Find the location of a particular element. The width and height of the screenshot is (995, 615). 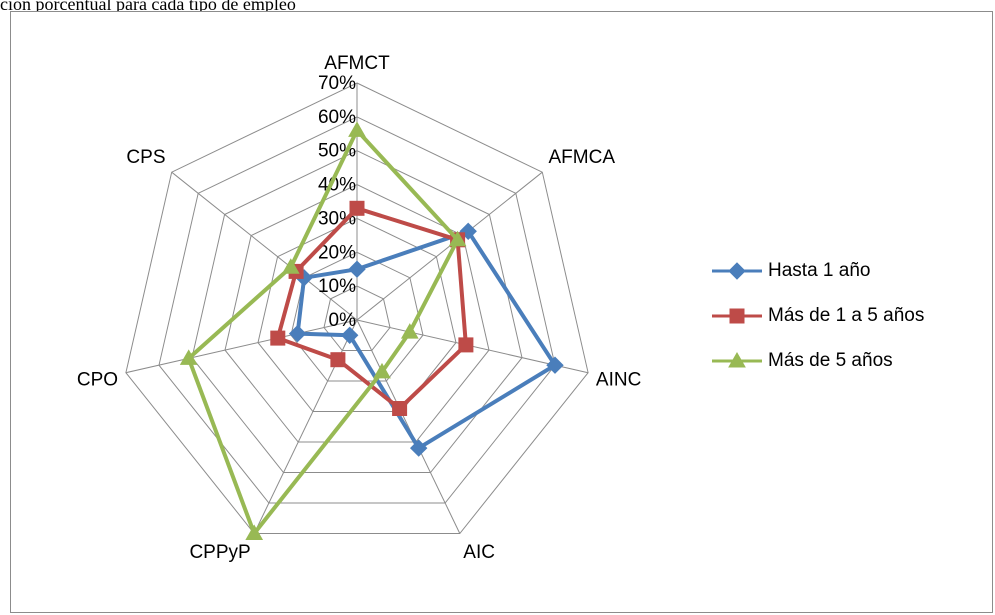

category-label: AFMCA is located at coordinates (582, 157).